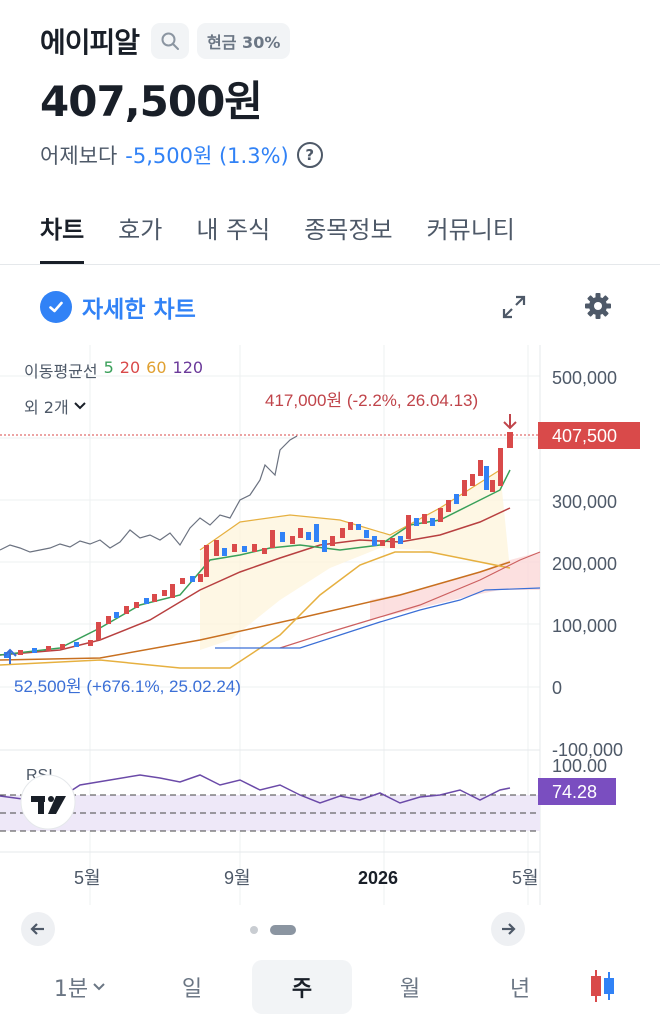 This screenshot has width=660, height=1035. I want to click on period-month: 월, so click(410, 989).